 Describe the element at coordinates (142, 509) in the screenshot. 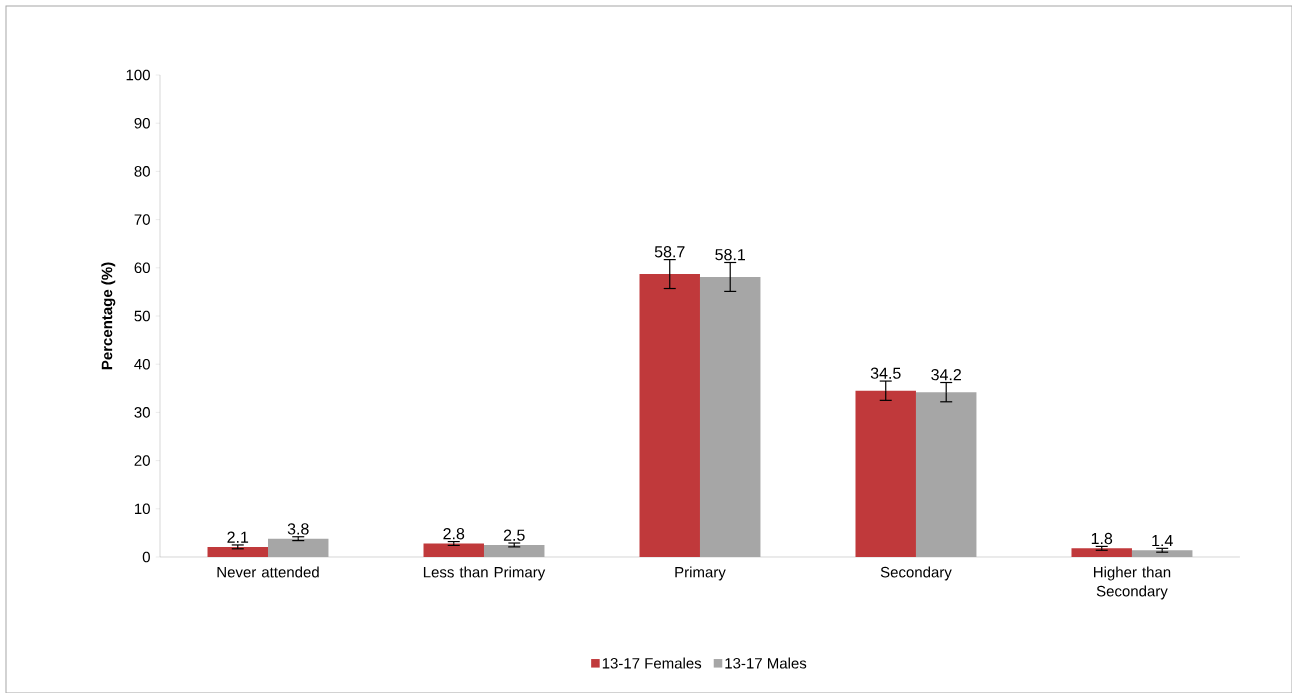

I see `y-tick-label: 10` at that location.